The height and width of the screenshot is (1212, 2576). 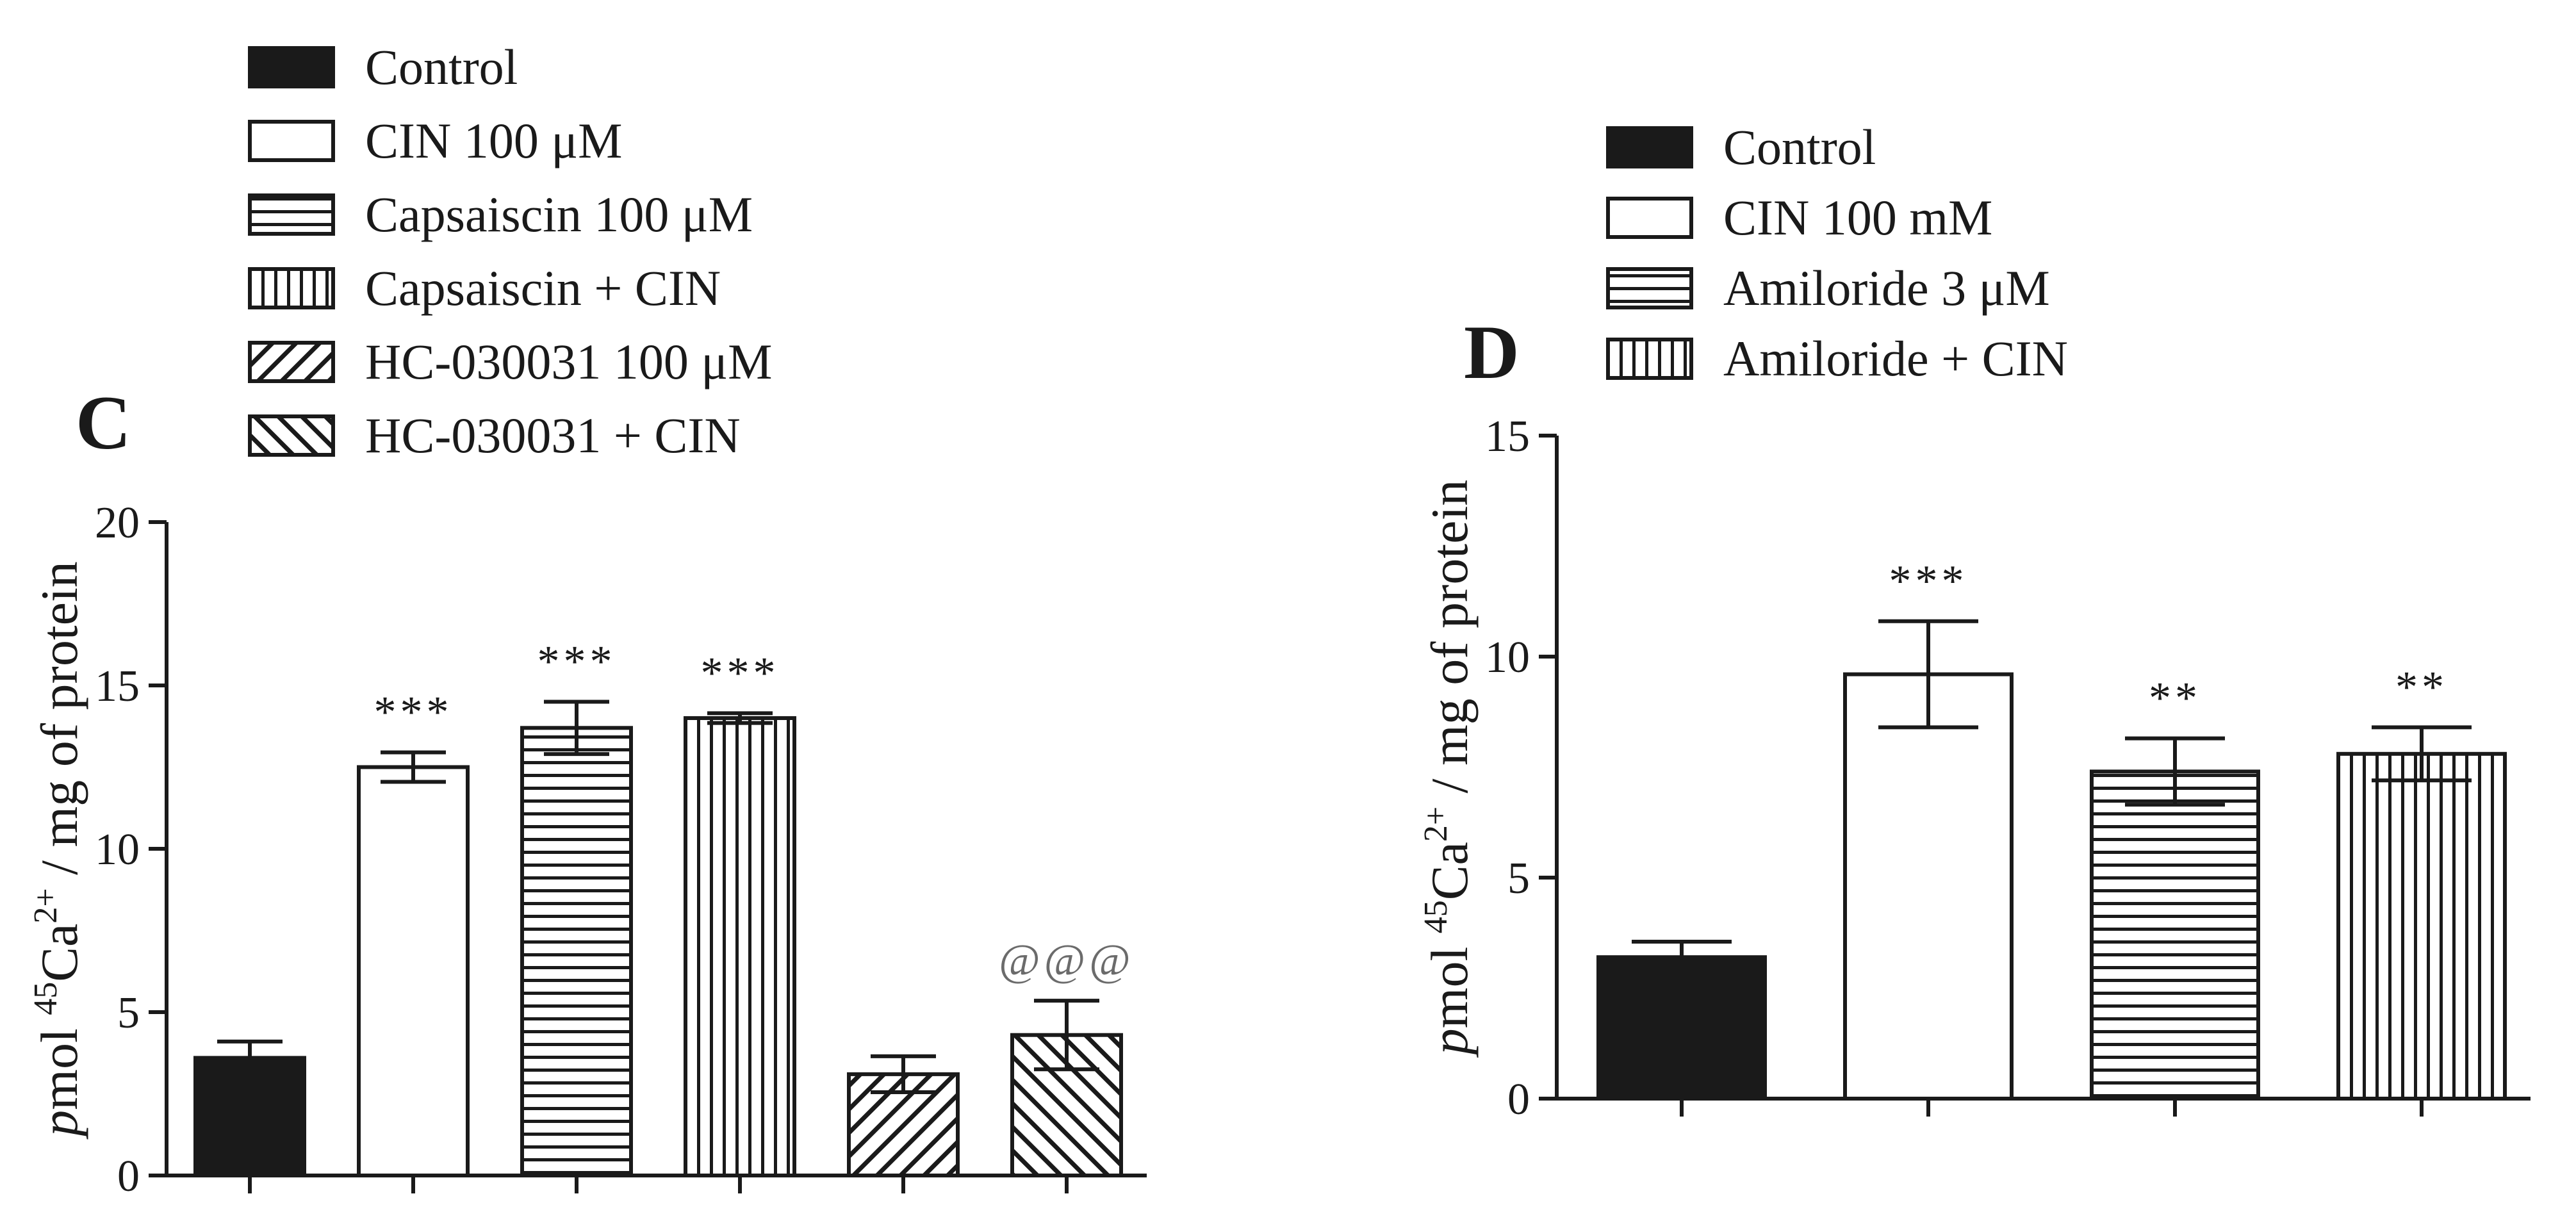 What do you see at coordinates (1858, 217) in the screenshot?
I see `legend-label: CIN 100 mM` at bounding box center [1858, 217].